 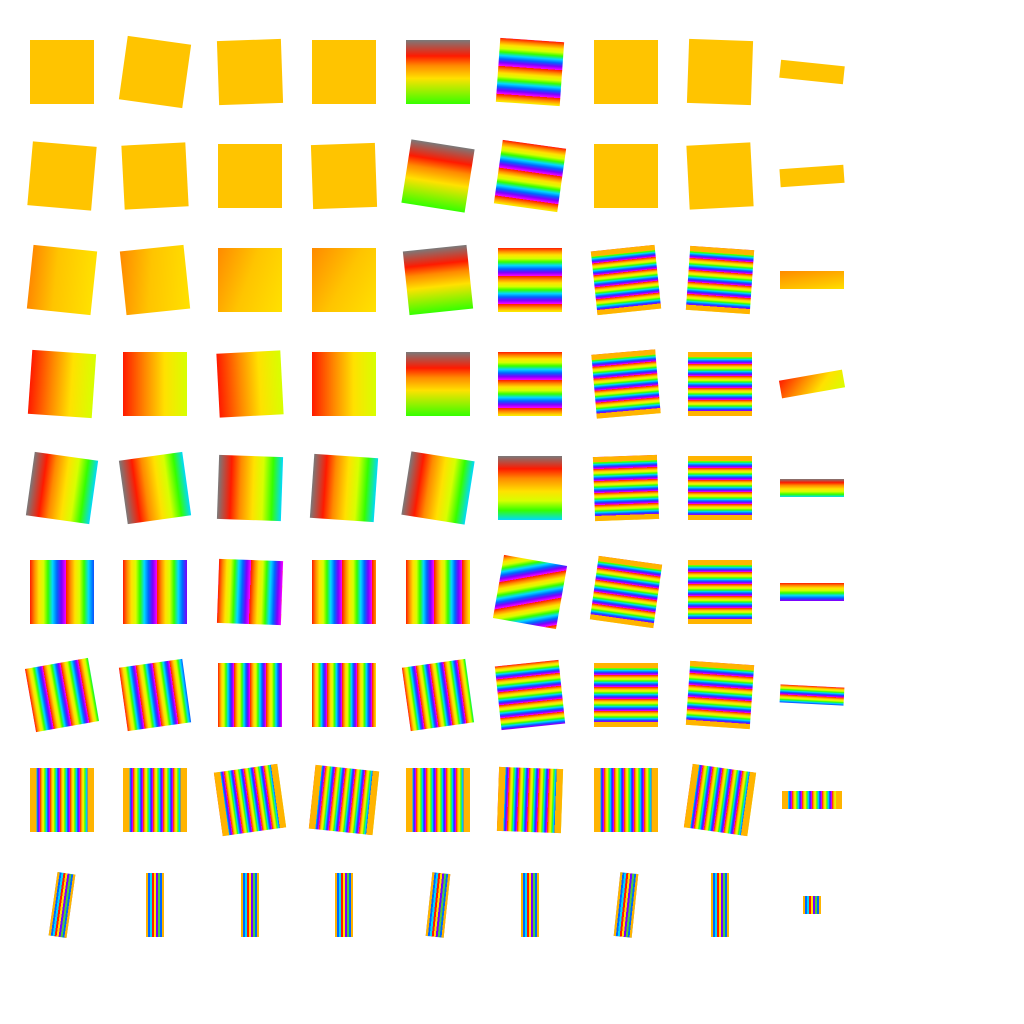 What do you see at coordinates (62, 384) in the screenshot?
I see `texture-tile-r4-c1` at bounding box center [62, 384].